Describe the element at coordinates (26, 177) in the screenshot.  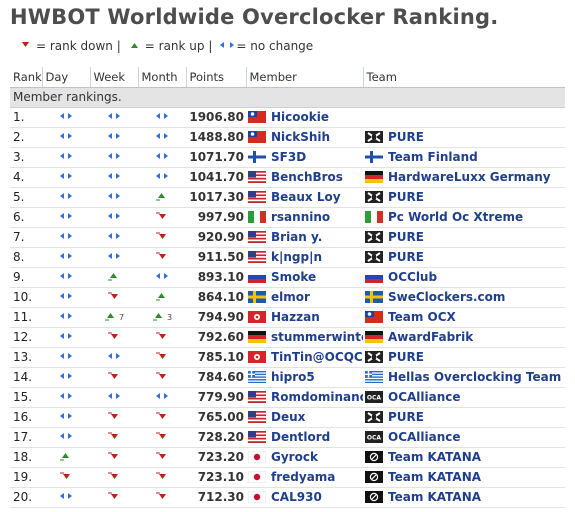
I see `rank-cell: 4.` at that location.